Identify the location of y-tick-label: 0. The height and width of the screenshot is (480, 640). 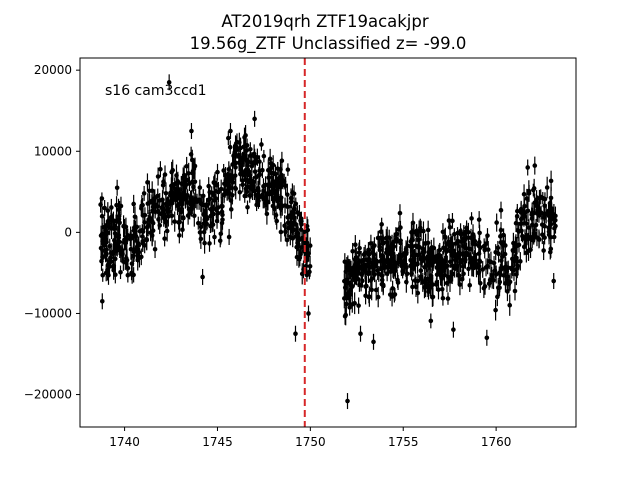
(68, 232).